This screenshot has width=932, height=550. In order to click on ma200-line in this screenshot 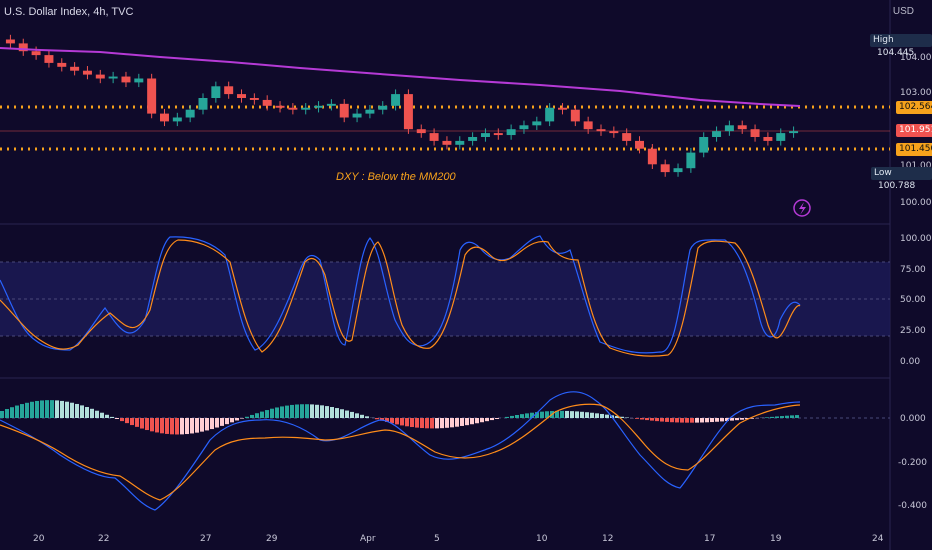, I will do `click(400, 77)`.